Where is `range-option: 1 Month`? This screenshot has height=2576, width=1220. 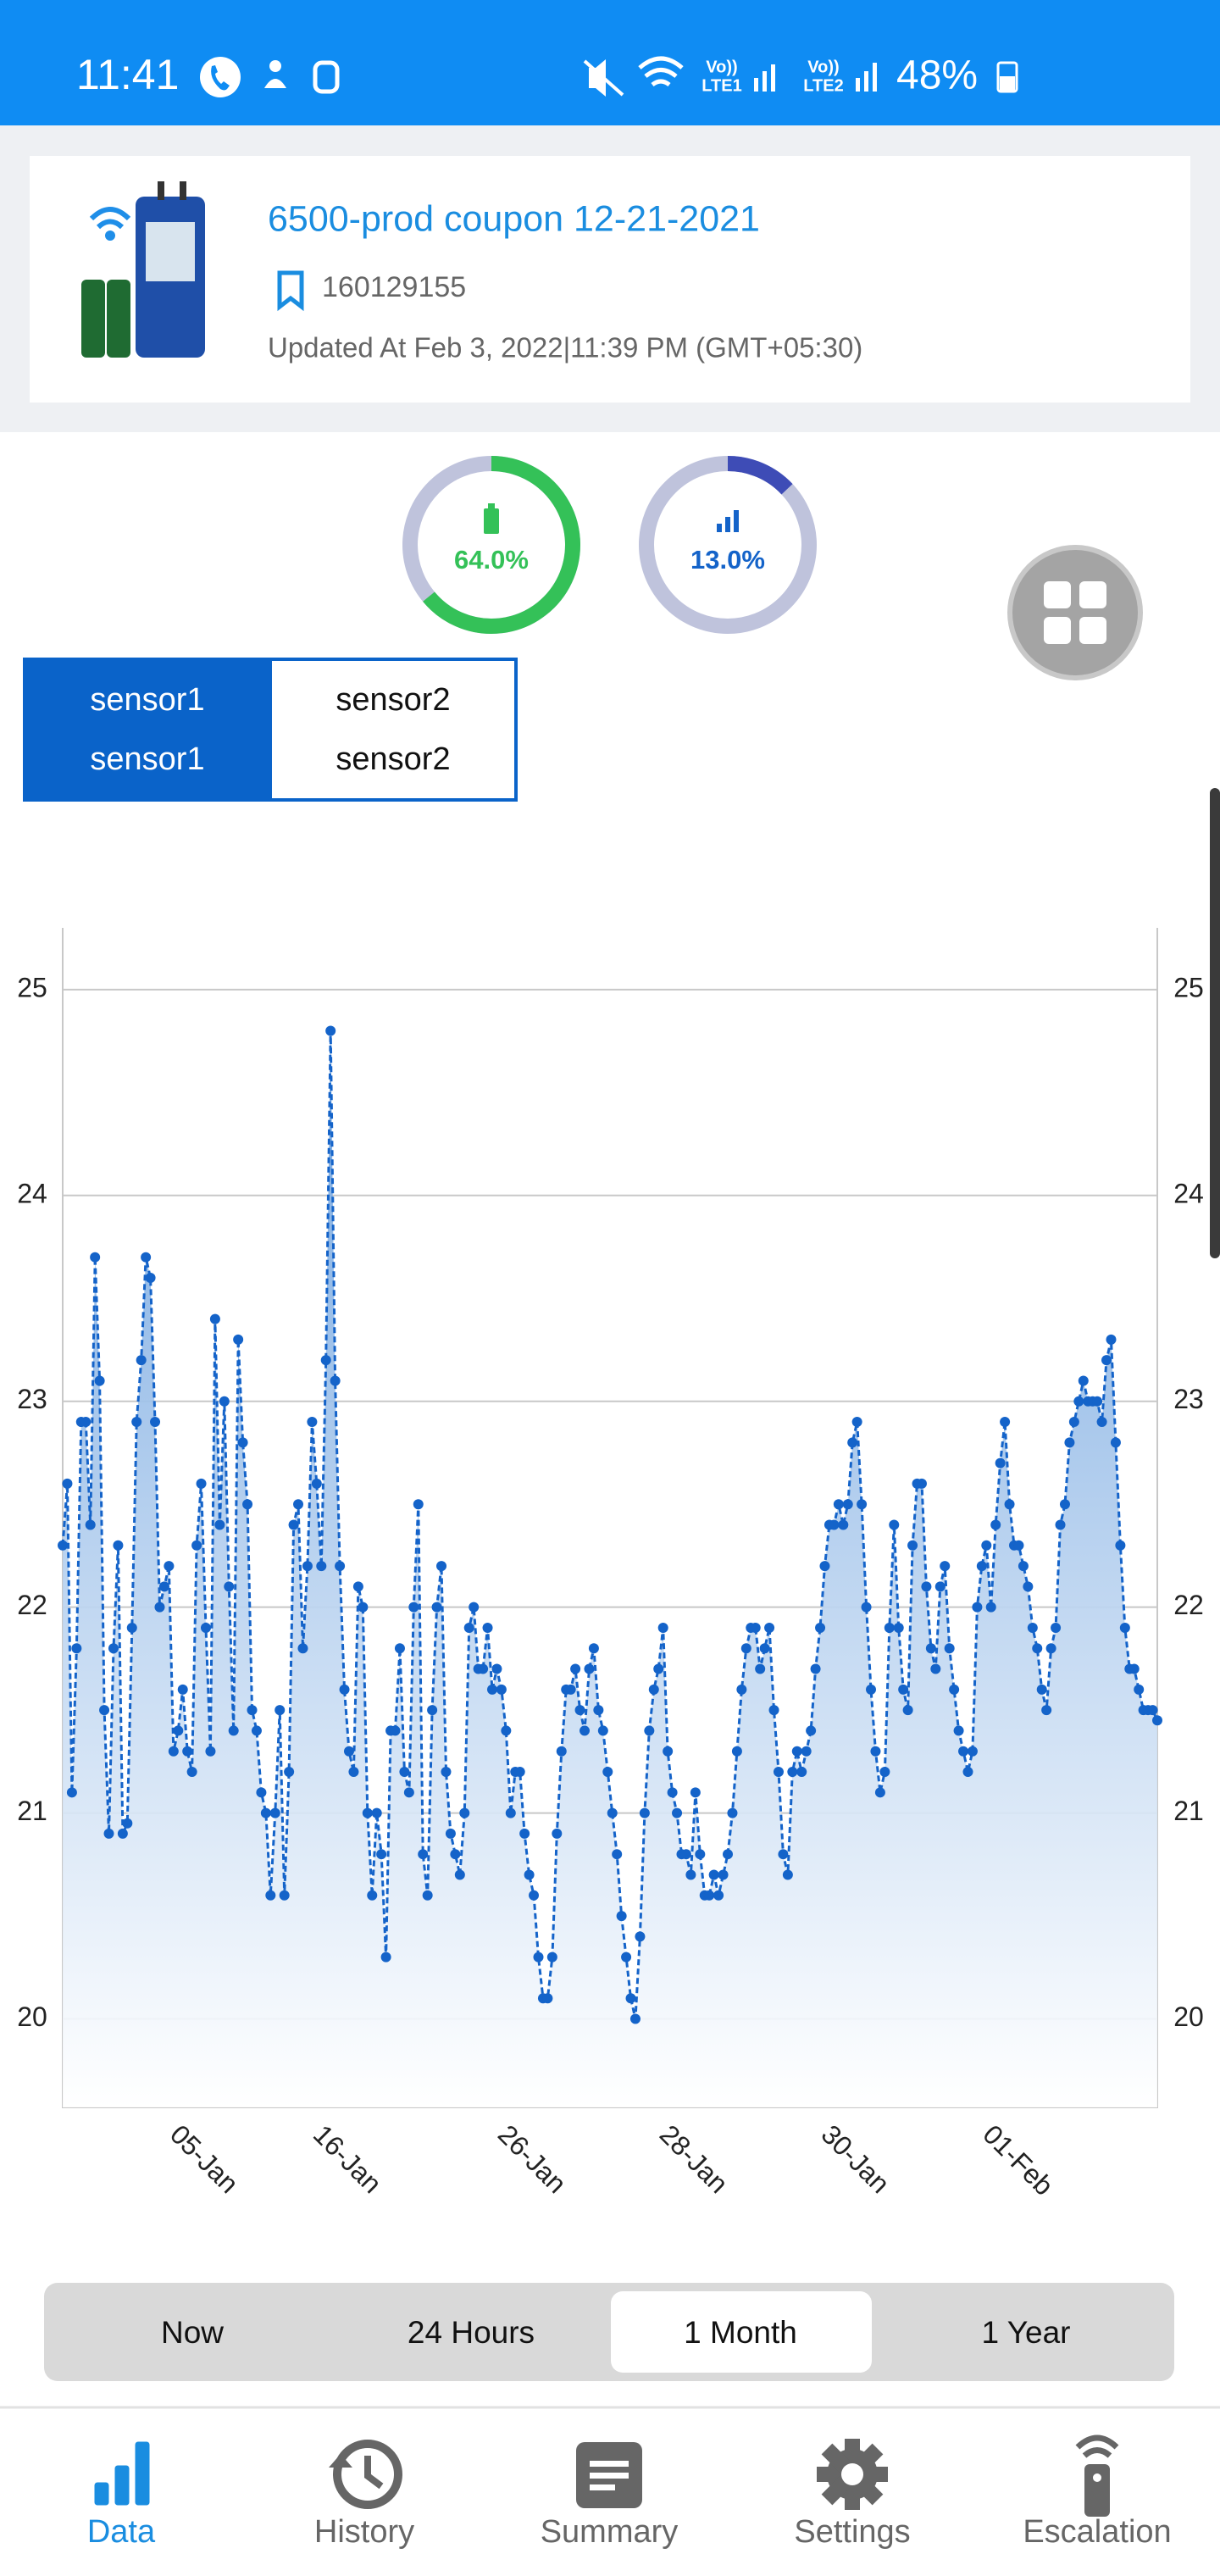
range-option: 1 Month is located at coordinates (740, 2332).